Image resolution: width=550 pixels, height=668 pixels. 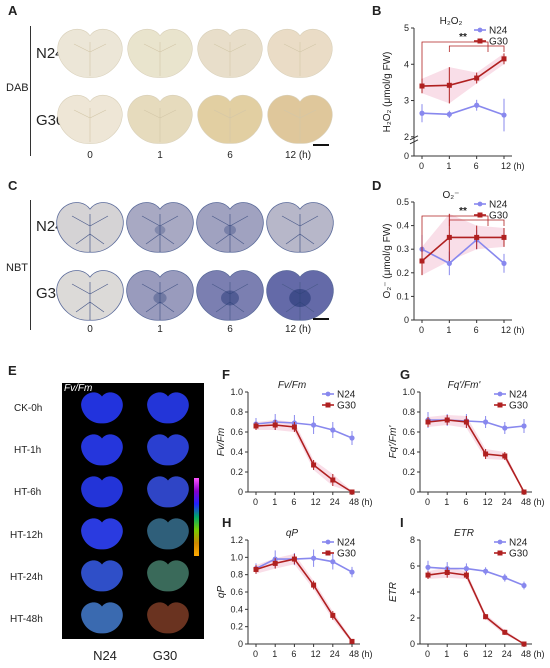 What do you see at coordinates (463, 37) in the screenshot?
I see `significance-mark-B: **` at bounding box center [463, 37].